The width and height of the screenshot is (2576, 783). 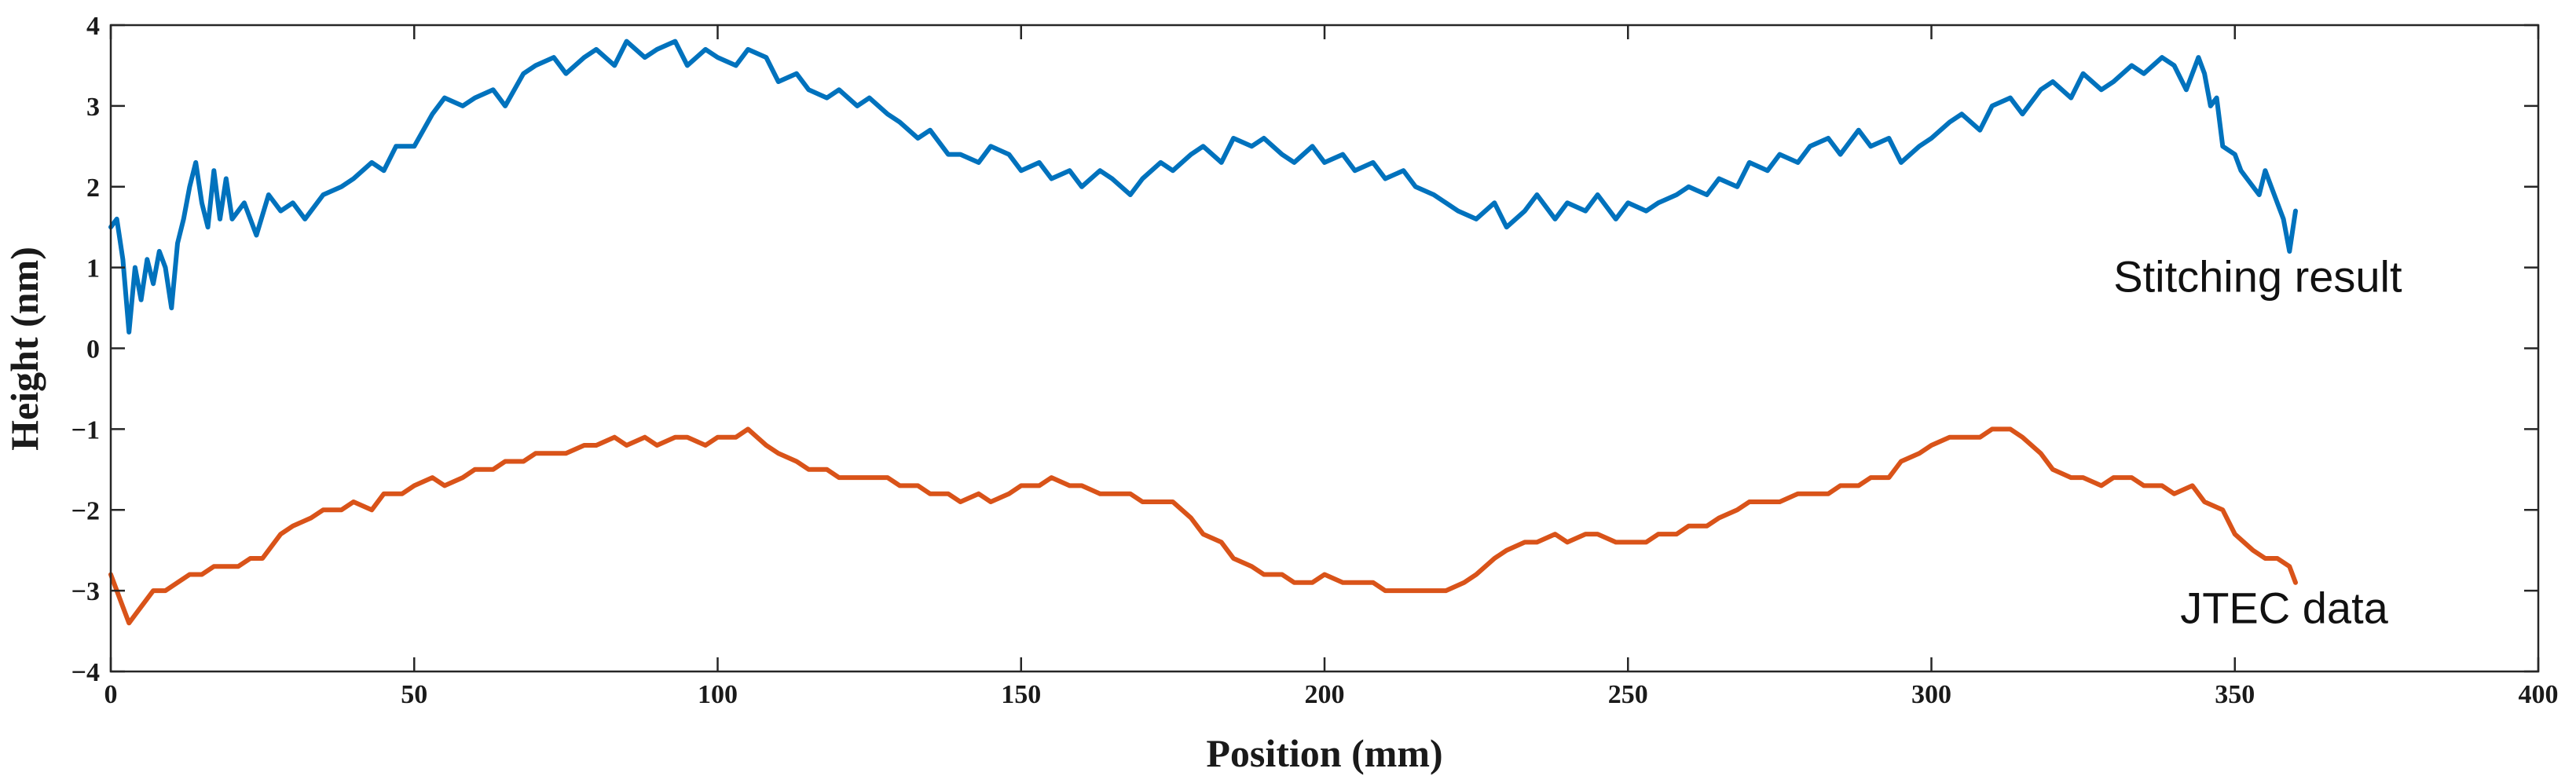 I want to click on y-tick-label: −3, so click(x=85, y=591).